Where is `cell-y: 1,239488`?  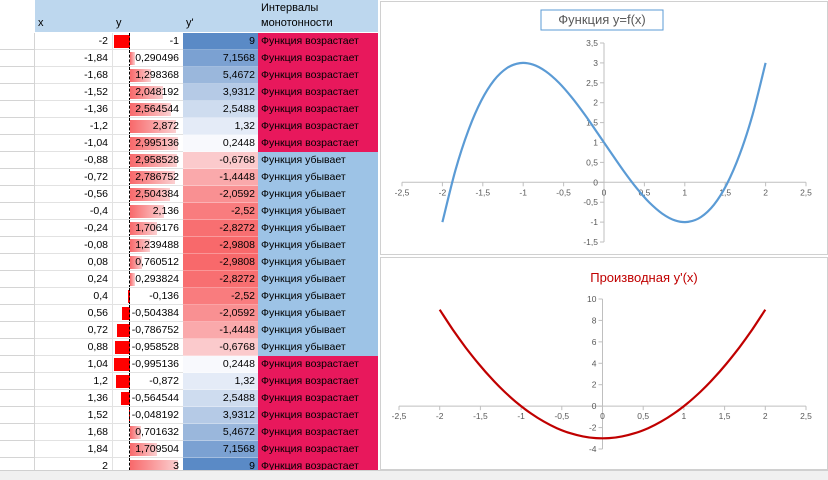 cell-y: 1,239488 is located at coordinates (148, 245).